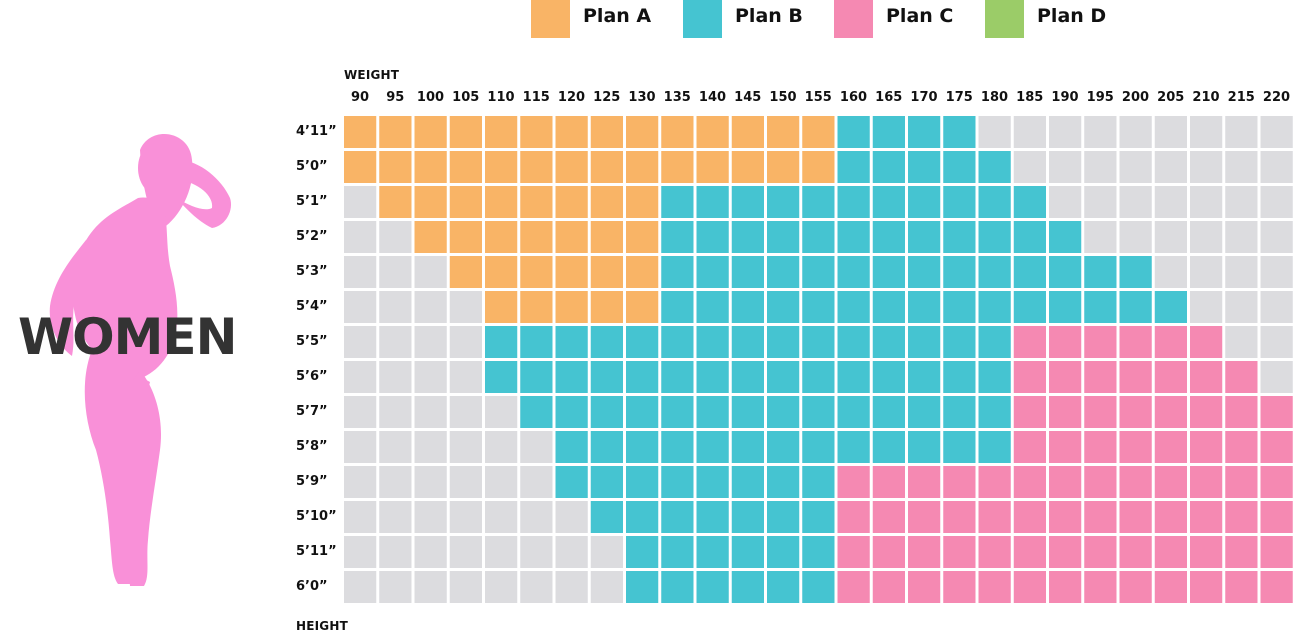 The width and height of the screenshot is (1295, 637). I want to click on x-tick-180: 180, so click(994, 97).